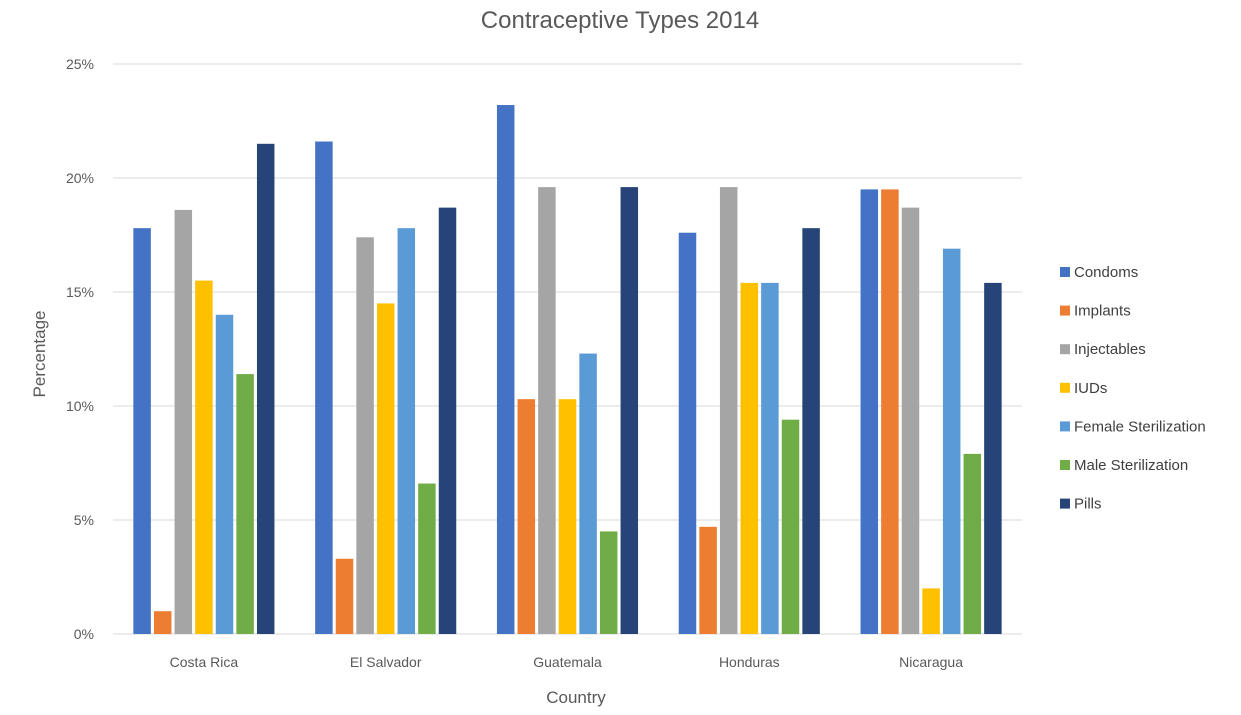 The width and height of the screenshot is (1241, 715). I want to click on bar-female-sterilization-honduras, so click(770, 458).